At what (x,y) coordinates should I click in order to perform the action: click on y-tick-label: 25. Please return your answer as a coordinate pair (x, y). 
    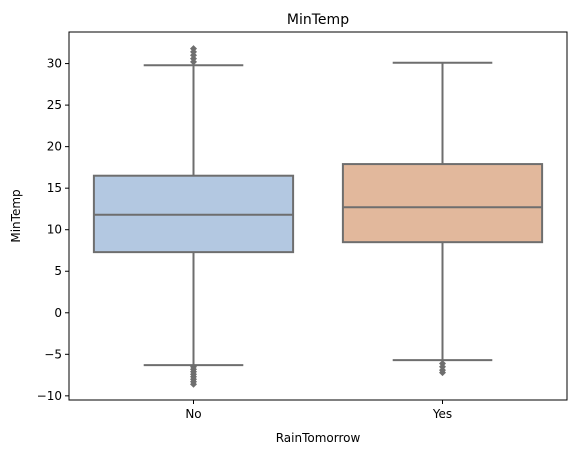
    Looking at the image, I should click on (54, 105).